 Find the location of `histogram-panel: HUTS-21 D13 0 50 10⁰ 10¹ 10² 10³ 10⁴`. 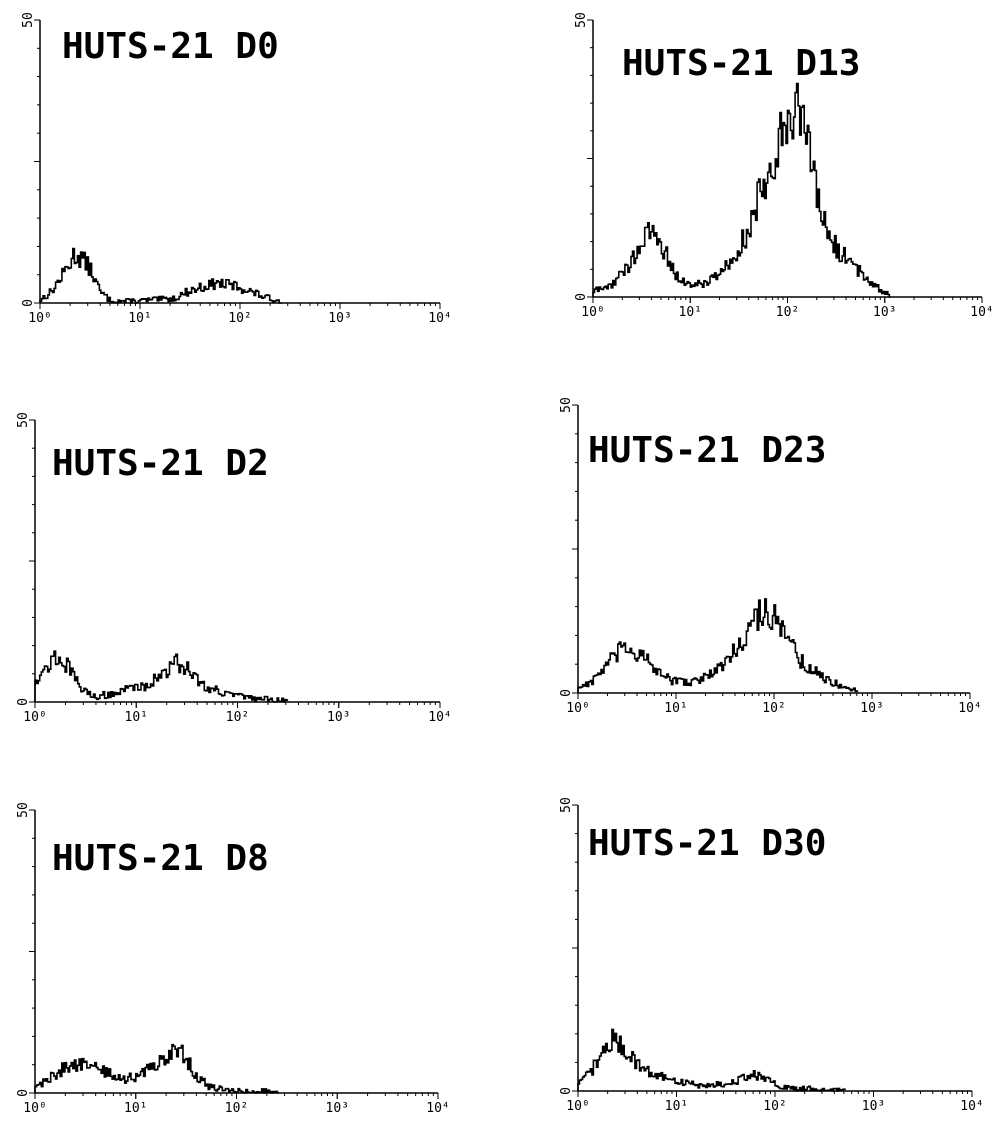

histogram-panel: HUTS-21 D13 0 50 10⁰ 10¹ 10² 10³ 10⁴ is located at coordinates (784, 166).